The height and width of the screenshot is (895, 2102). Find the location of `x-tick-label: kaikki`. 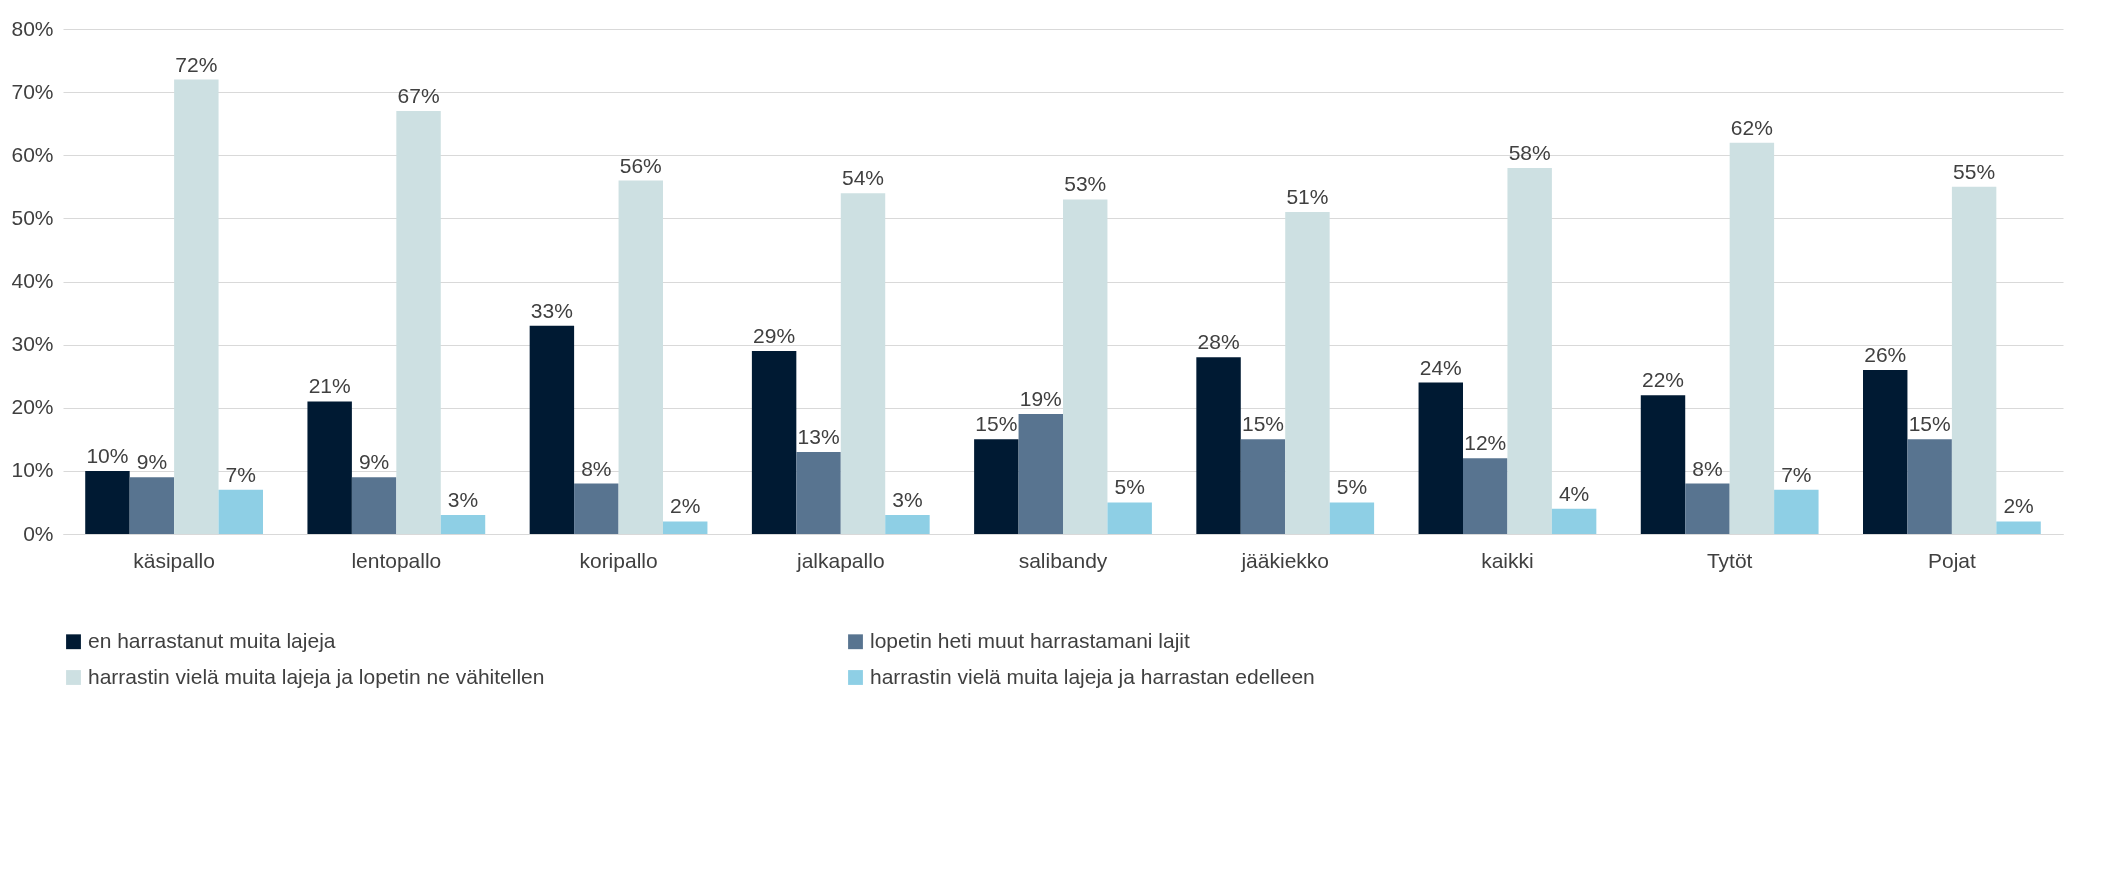

x-tick-label: kaikki is located at coordinates (1507, 560).